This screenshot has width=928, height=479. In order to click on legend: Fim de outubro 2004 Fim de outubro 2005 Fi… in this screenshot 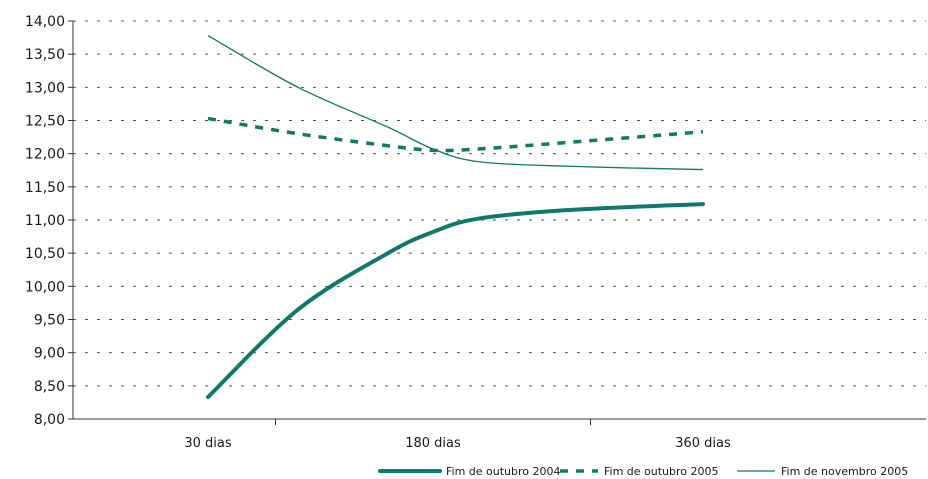, I will do `click(643, 471)`.